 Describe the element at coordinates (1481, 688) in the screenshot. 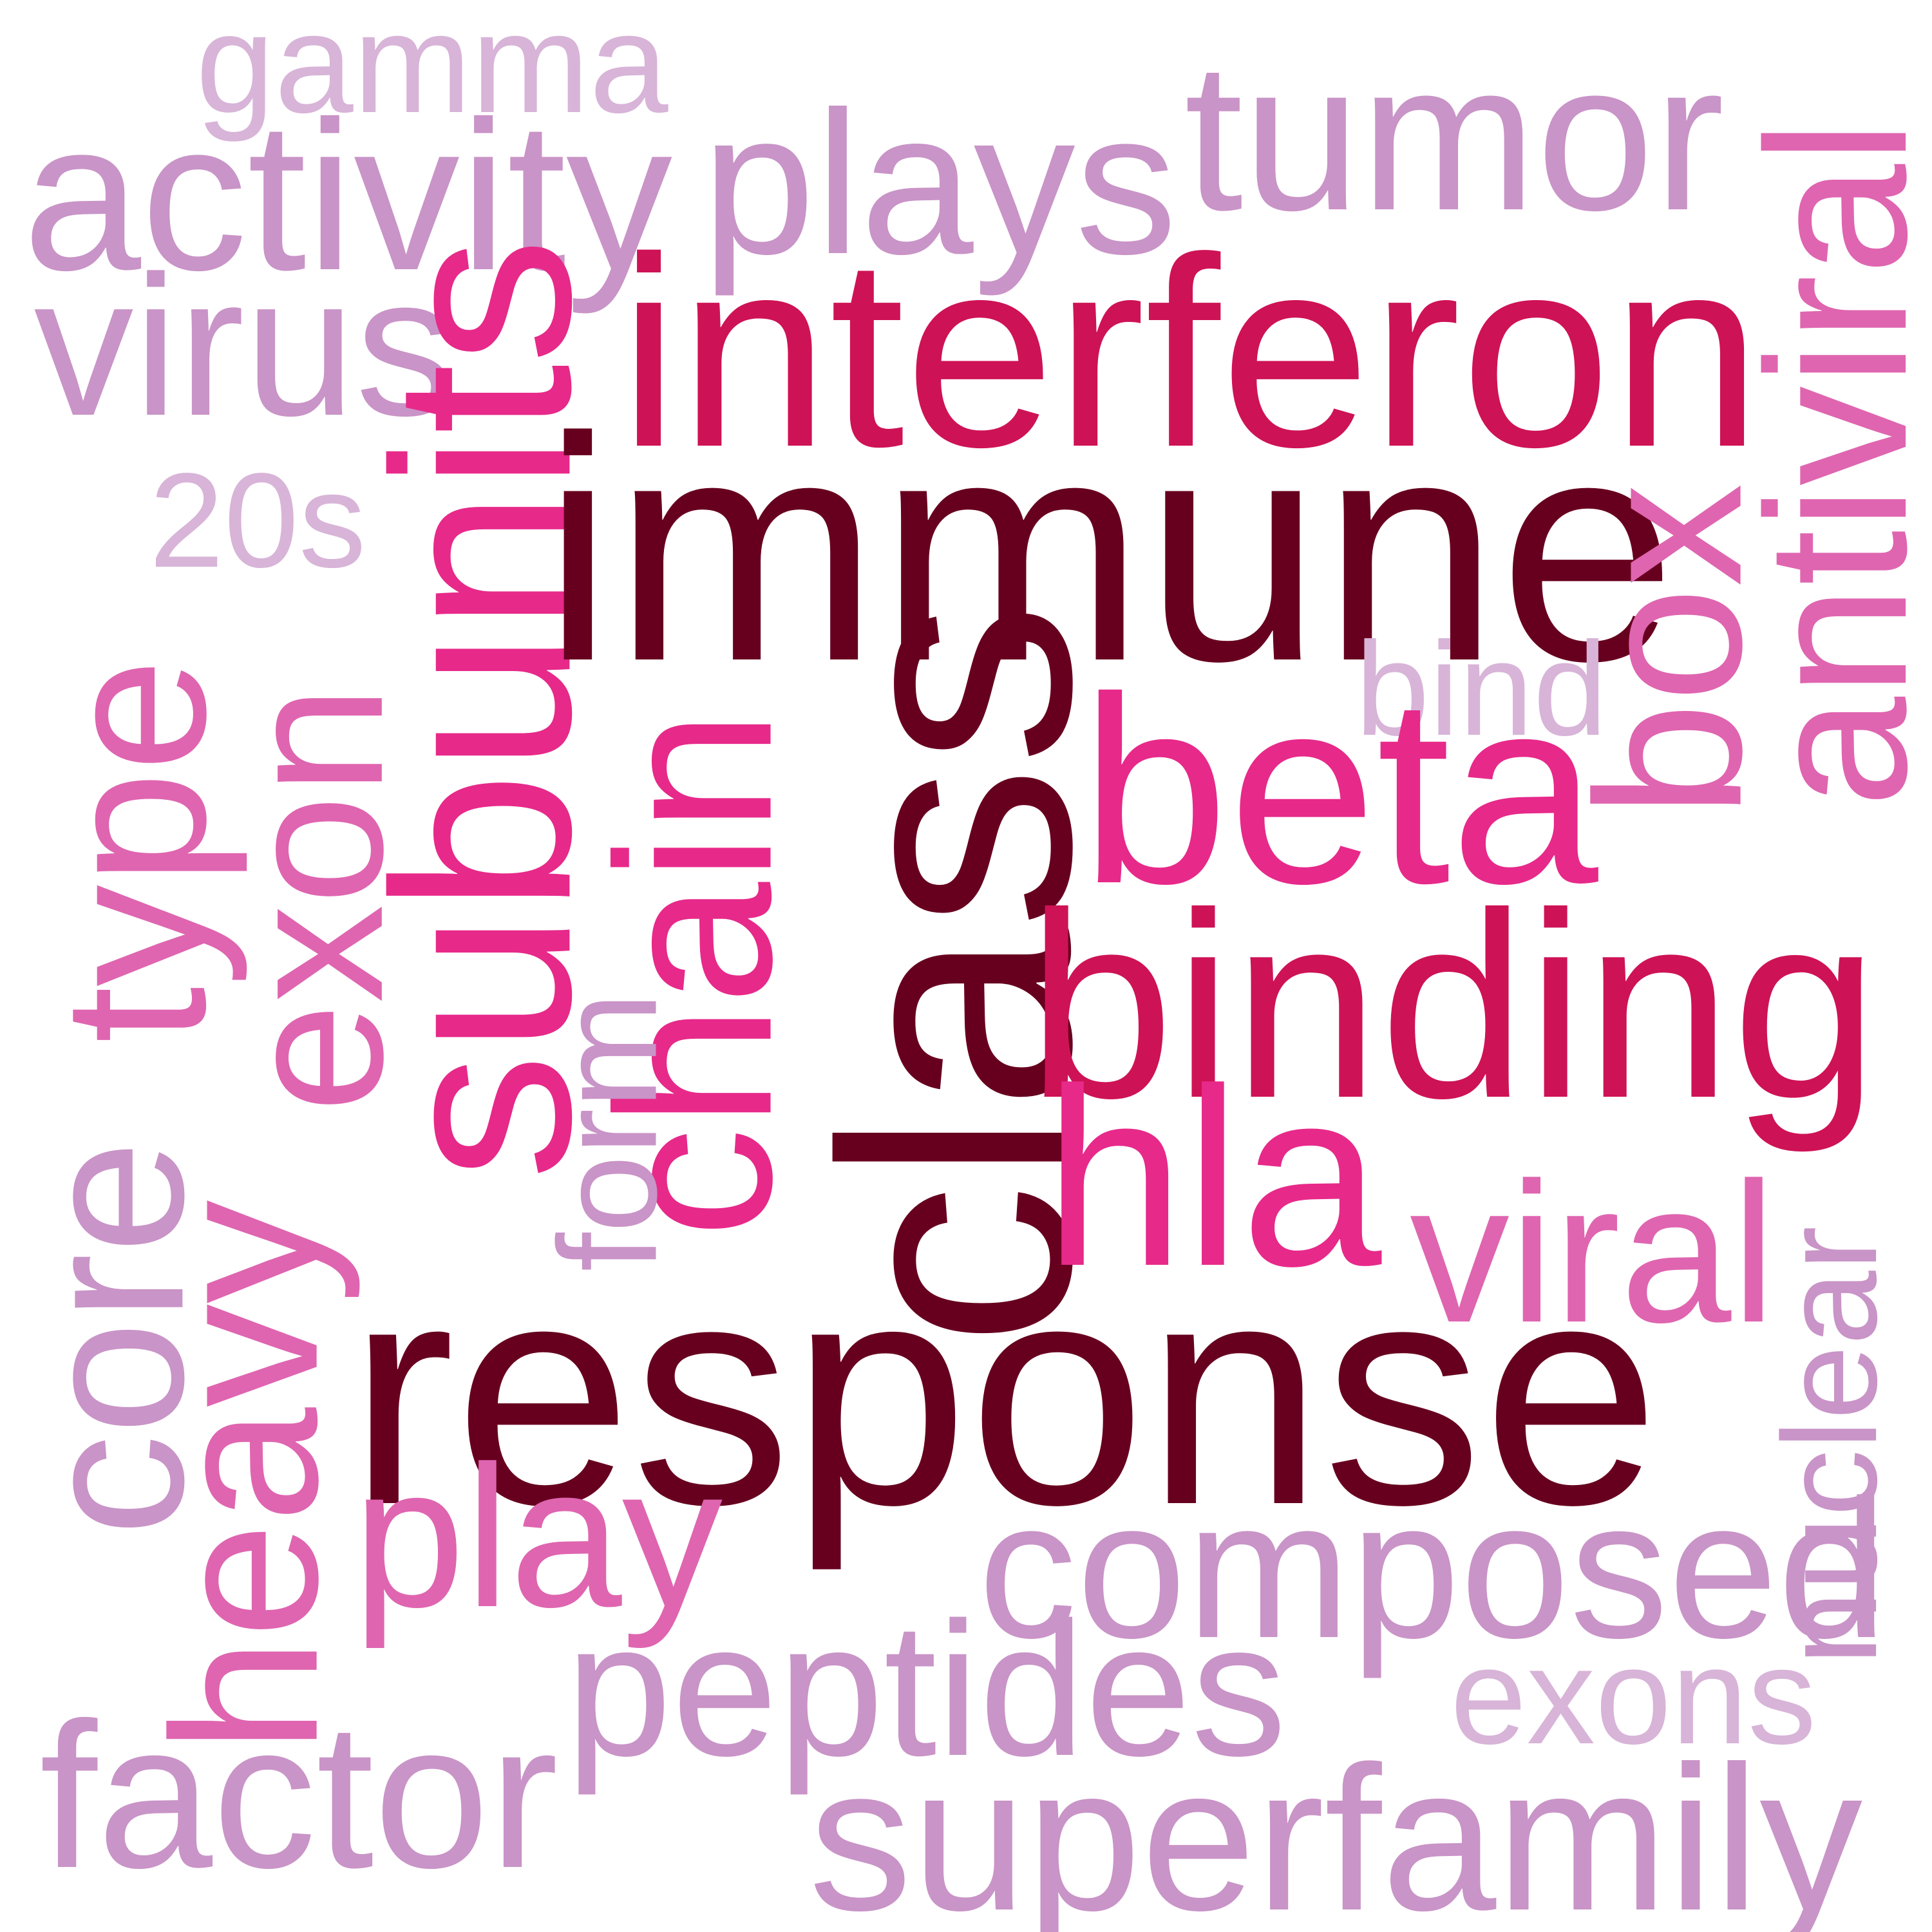

I see `word-bind: bind` at that location.